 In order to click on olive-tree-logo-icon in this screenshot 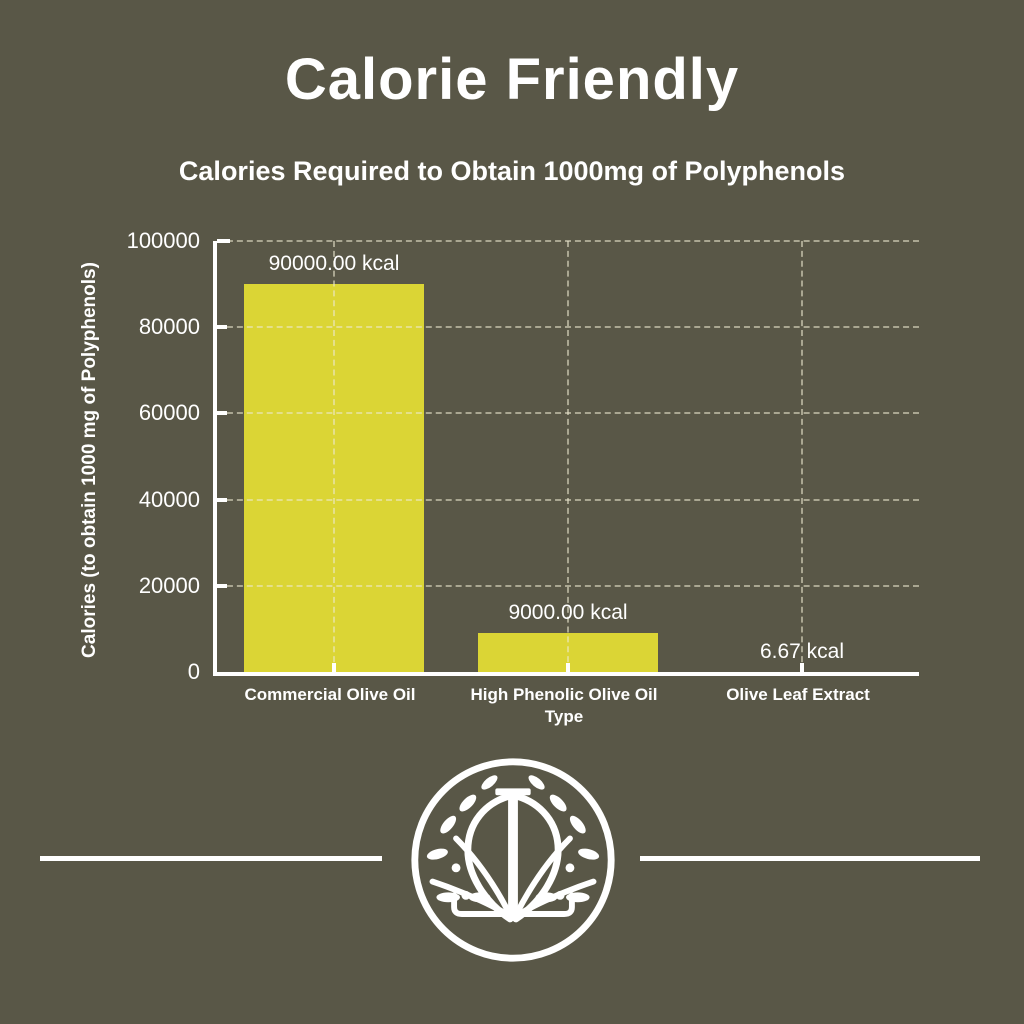, I will do `click(513, 860)`.